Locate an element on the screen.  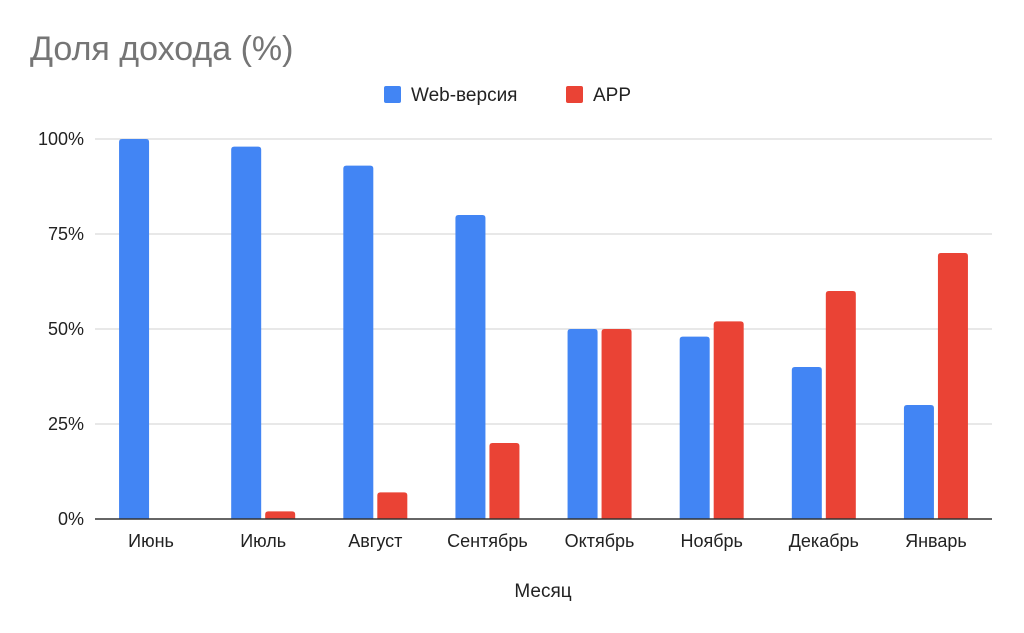
x-tick-label: Сентябрь is located at coordinates (487, 541).